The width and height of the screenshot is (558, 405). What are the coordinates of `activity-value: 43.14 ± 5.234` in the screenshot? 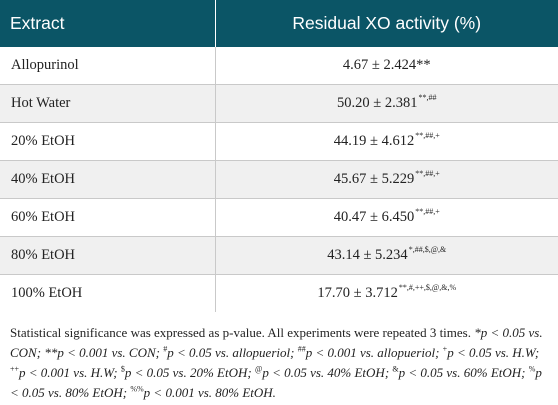 It's located at (367, 255).